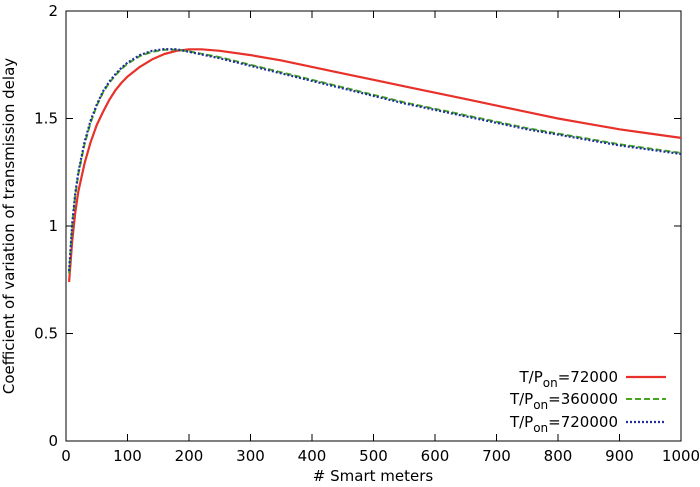 The image size is (700, 487). I want to click on x-tick-label: 400, so click(312, 456).